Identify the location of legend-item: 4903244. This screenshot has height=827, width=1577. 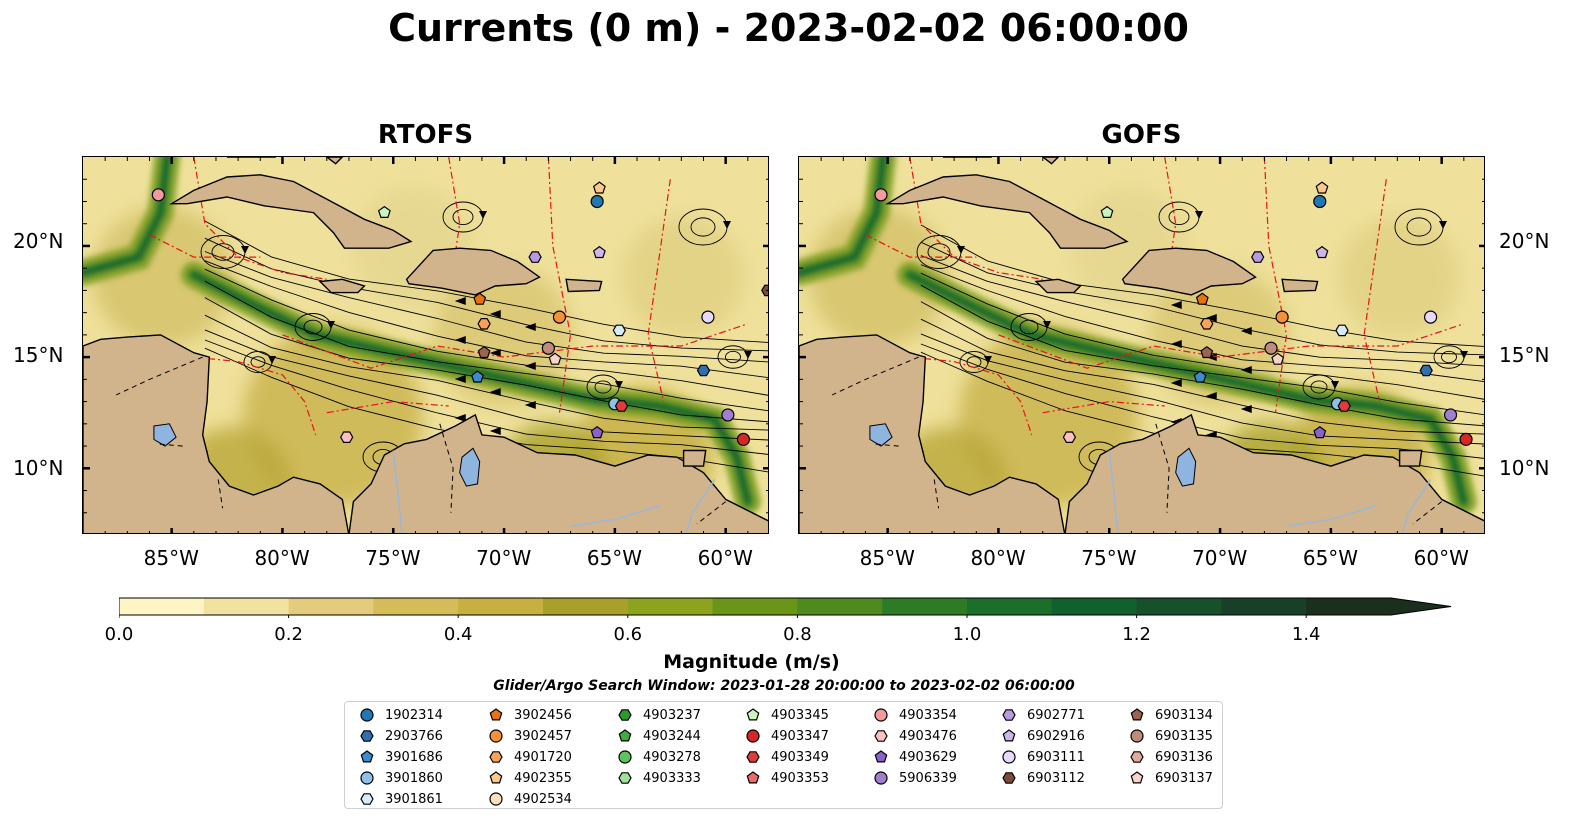
(659, 736).